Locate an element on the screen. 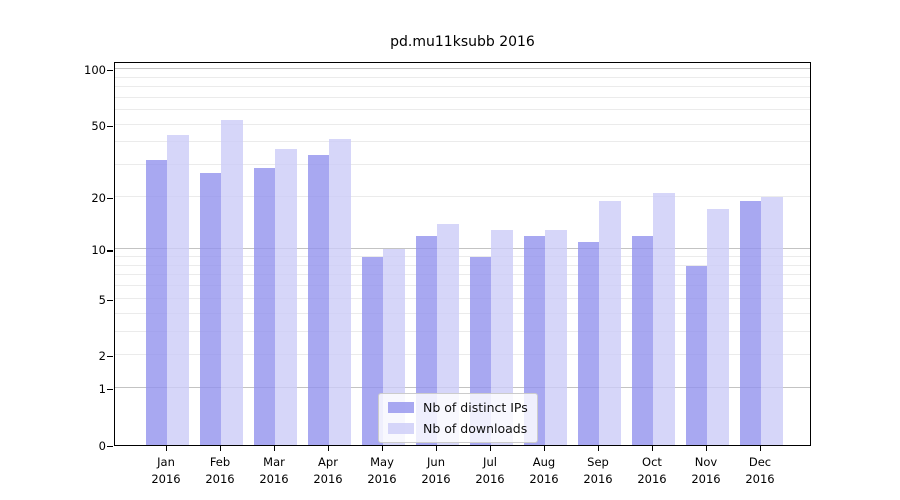  y-tick-label-10: 10 is located at coordinates (98, 250).